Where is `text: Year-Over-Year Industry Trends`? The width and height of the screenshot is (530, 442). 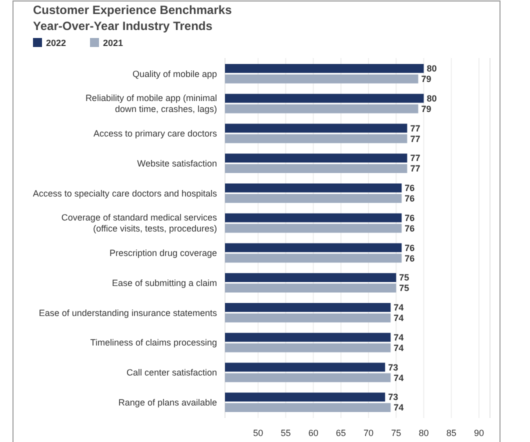
text: Year-Over-Year Industry Trends is located at coordinates (123, 26).